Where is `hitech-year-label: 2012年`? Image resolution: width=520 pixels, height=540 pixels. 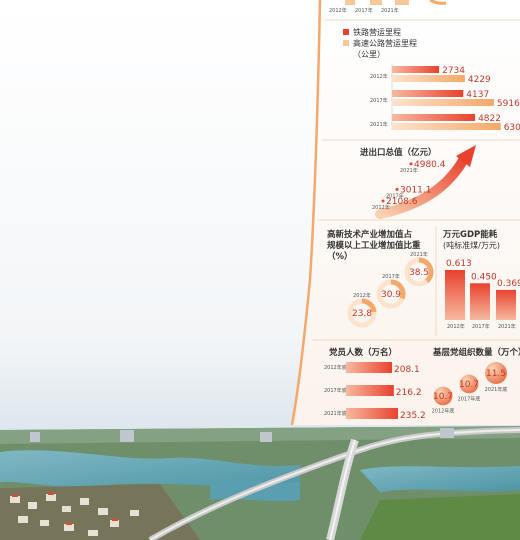 hitech-year-label: 2012年 is located at coordinates (362, 295).